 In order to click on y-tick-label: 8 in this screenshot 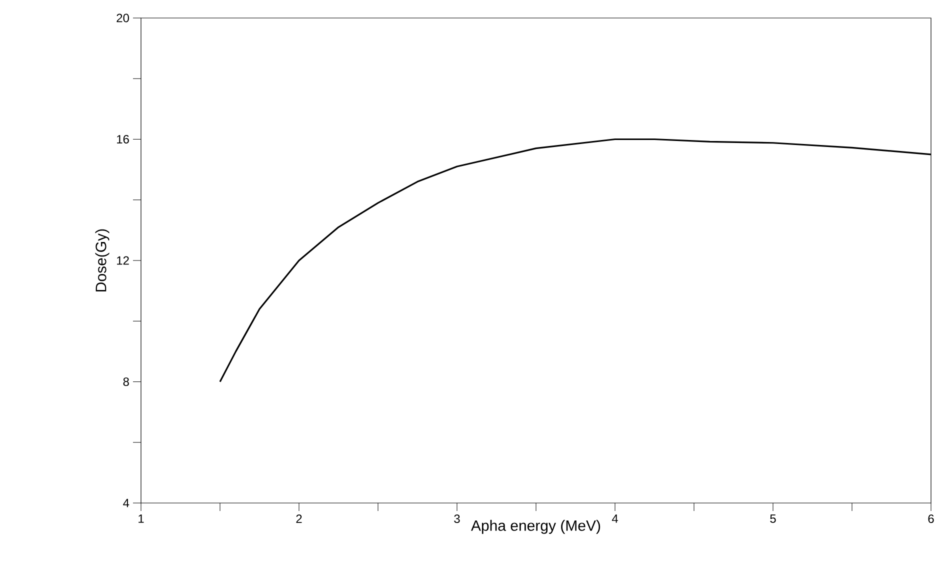, I will do `click(126, 382)`.